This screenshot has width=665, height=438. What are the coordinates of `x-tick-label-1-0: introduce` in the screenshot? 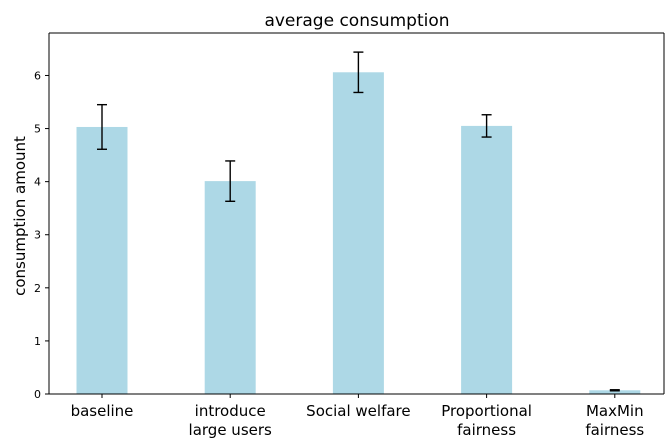 It's located at (230, 411).